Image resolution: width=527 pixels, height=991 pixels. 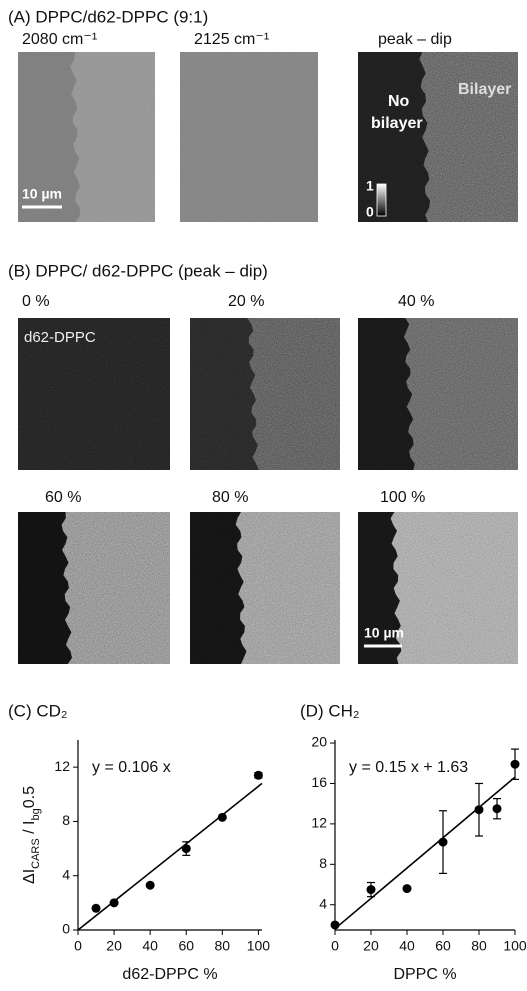 What do you see at coordinates (36, 814) in the screenshot?
I see `y-axis-label-part: bg` at bounding box center [36, 814].